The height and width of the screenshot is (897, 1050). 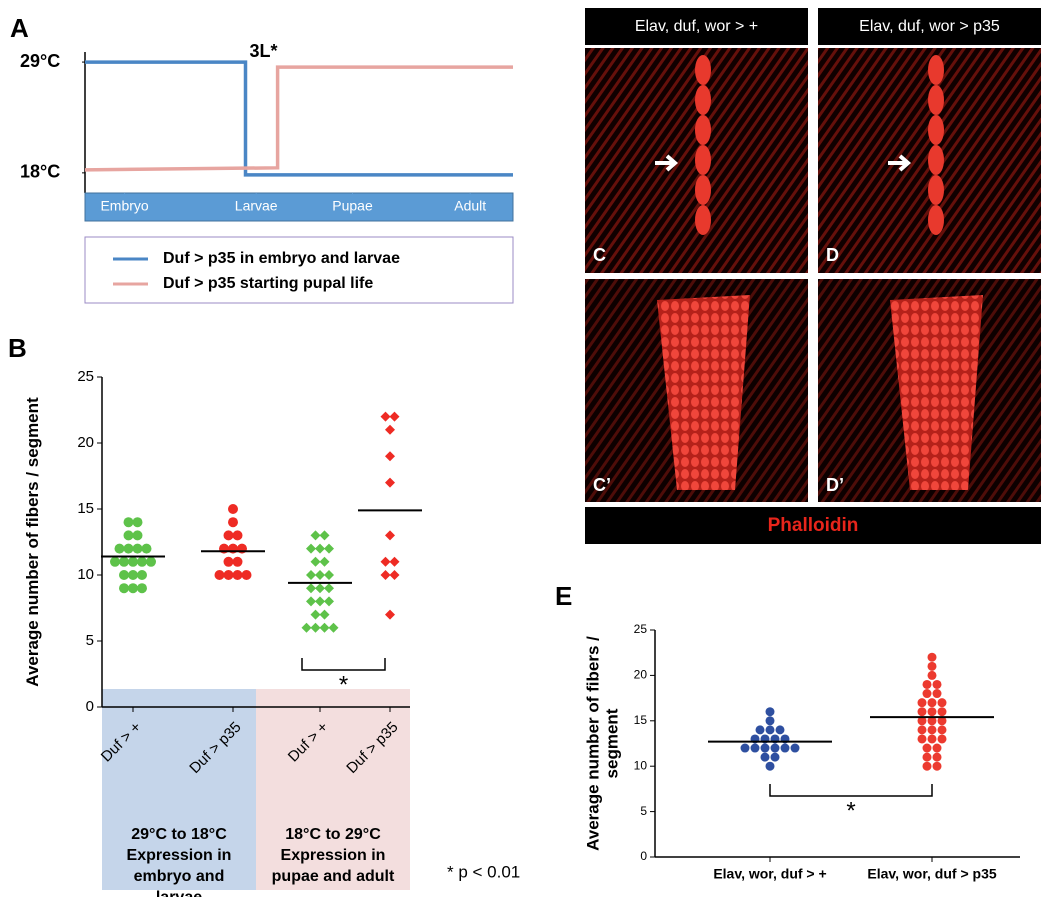 What do you see at coordinates (179, 876) in the screenshot?
I see `group-label: embryo and` at bounding box center [179, 876].